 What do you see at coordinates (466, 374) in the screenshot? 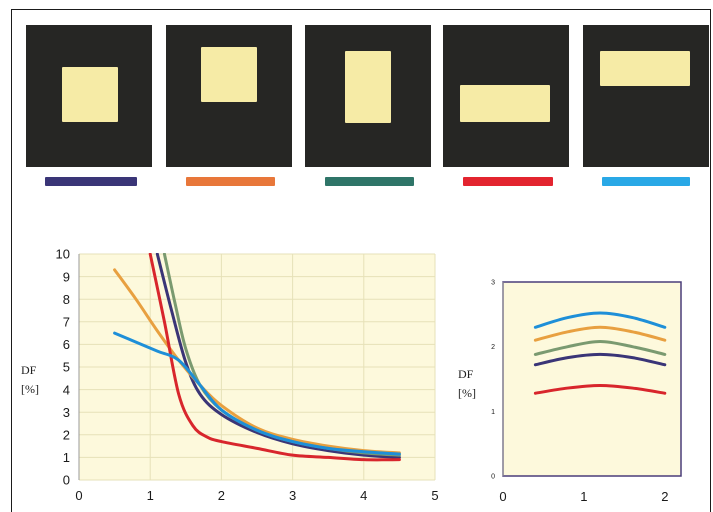
I see `right-ylabel-line1: DF` at bounding box center [466, 374].